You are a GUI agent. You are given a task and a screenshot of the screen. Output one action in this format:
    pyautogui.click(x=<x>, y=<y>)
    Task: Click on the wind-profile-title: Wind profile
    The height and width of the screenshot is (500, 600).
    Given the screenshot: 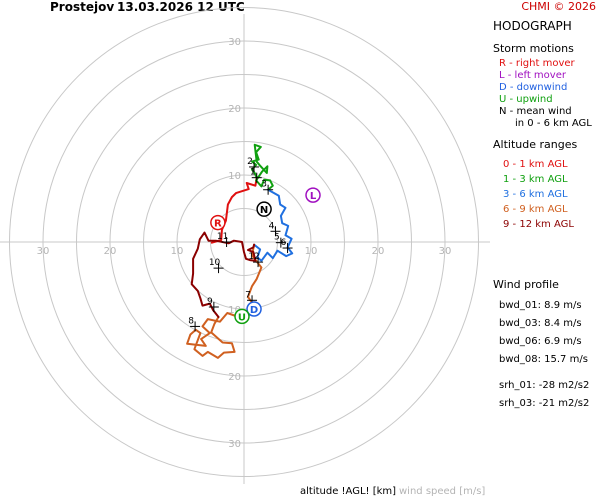 What is the action you would take?
    pyautogui.click(x=526, y=284)
    